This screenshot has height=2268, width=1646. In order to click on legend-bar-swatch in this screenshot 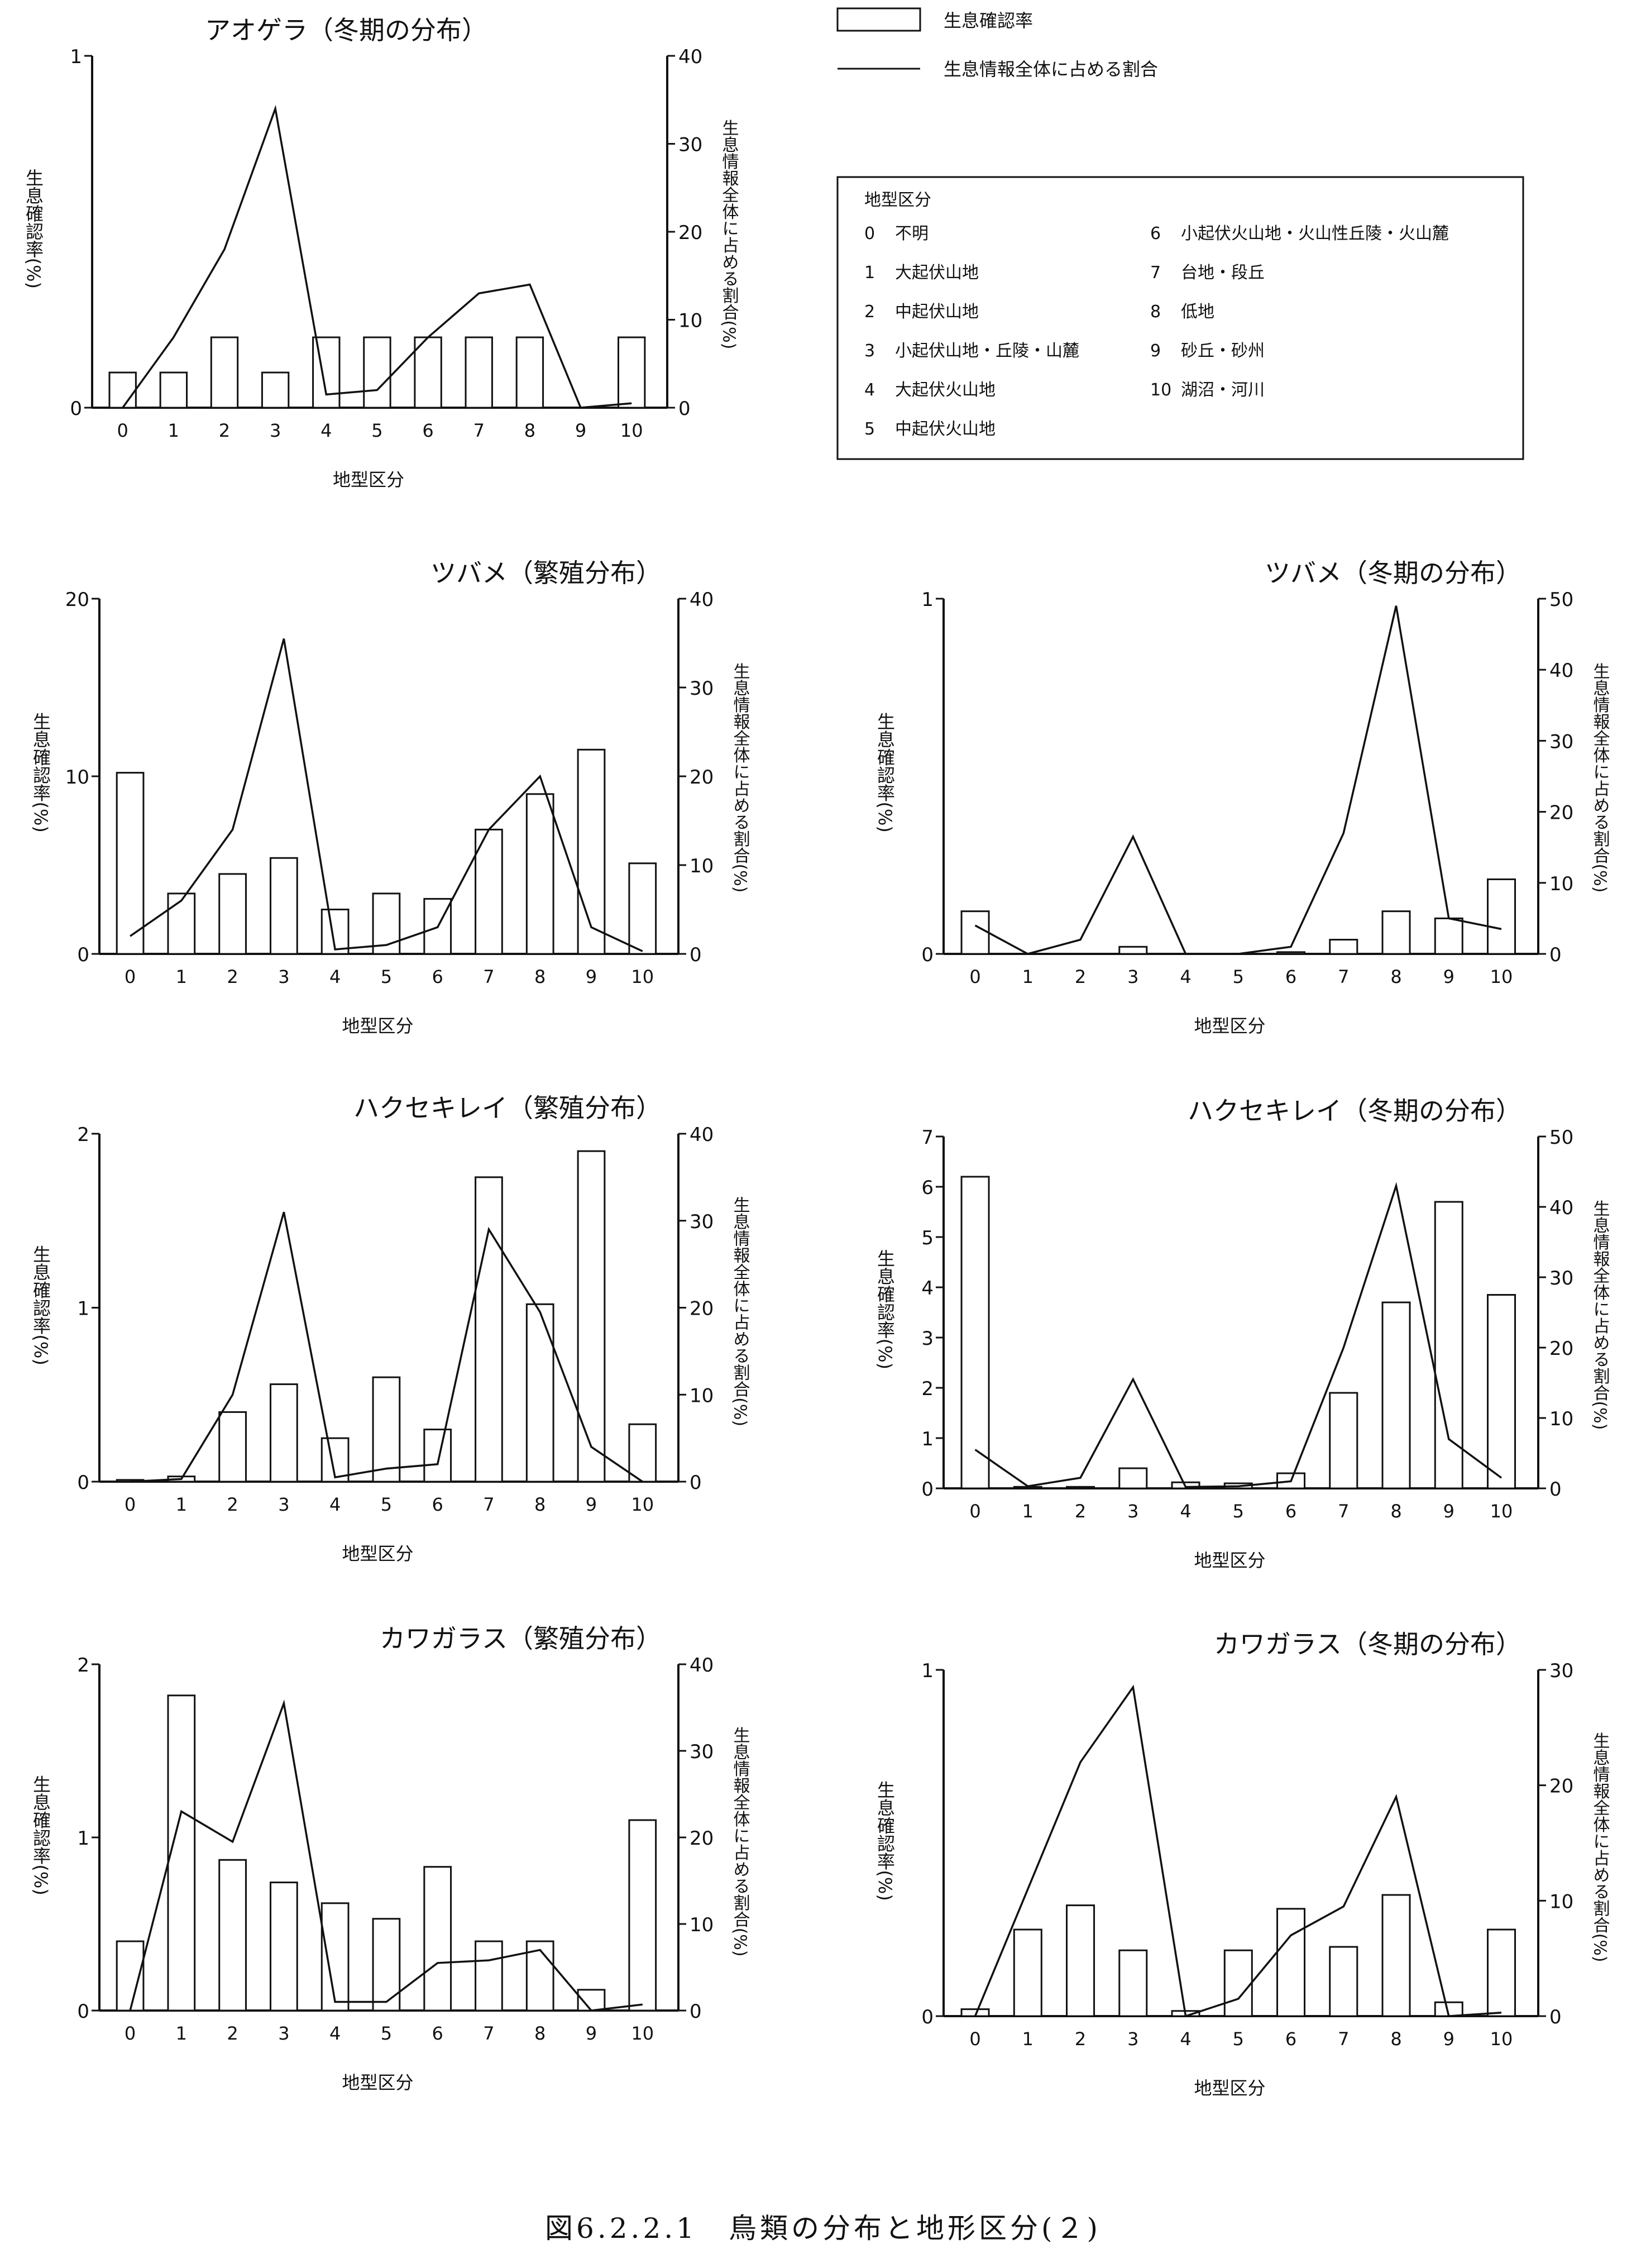, I will do `click(878, 19)`.